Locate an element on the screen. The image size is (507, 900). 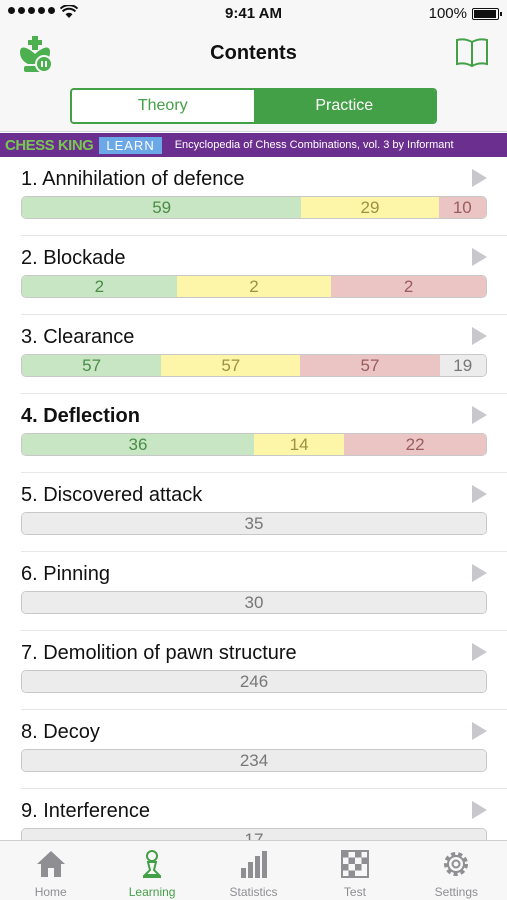
gear-icon is located at coordinates (456, 864).